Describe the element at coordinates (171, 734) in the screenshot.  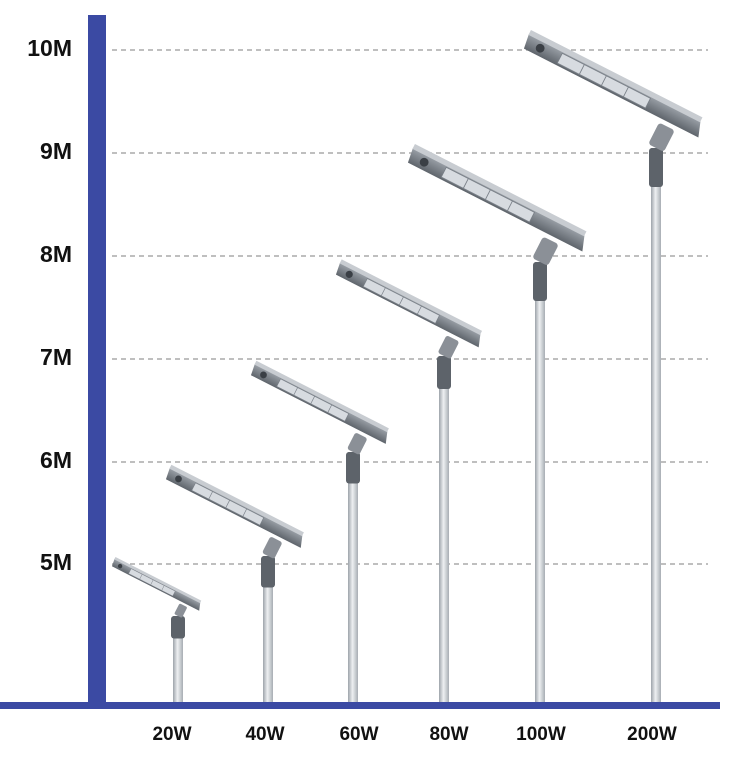
I see `wattage-label: 20W` at that location.